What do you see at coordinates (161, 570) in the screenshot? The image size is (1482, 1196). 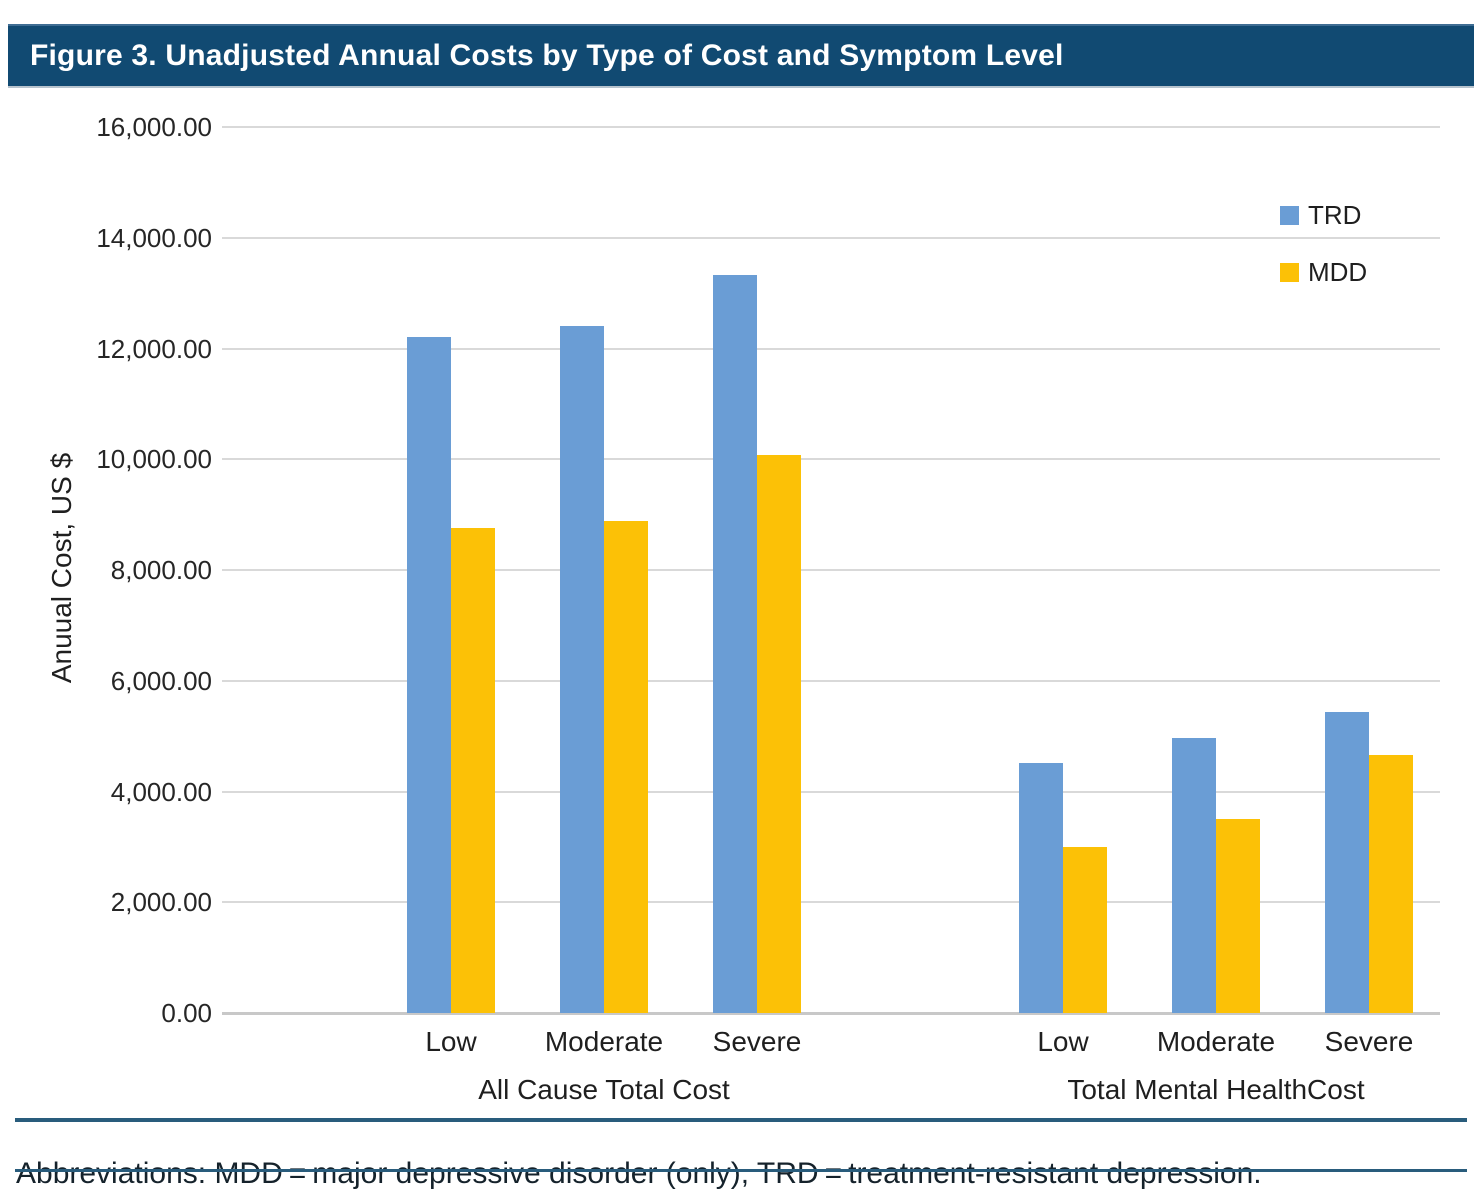 I see `y-tick-label: 8,000.00` at bounding box center [161, 570].